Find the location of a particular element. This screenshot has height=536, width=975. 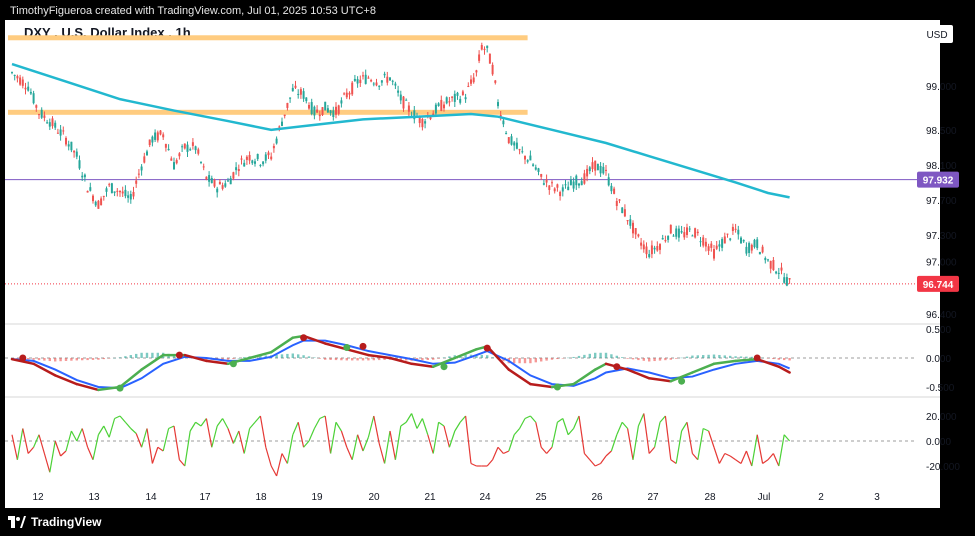

currency-badge: USD is located at coordinates (936, 35).